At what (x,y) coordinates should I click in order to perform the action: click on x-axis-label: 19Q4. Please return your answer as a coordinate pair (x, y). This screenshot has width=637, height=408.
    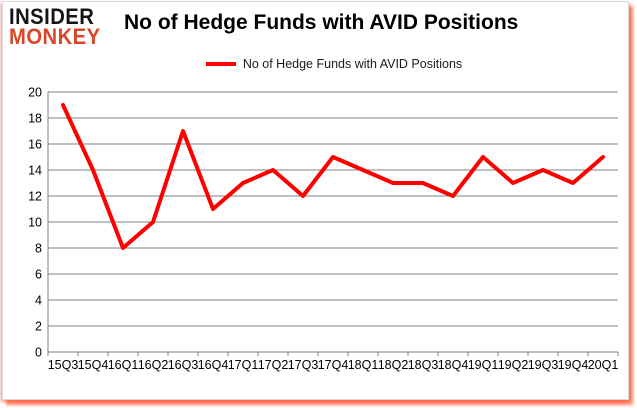
    Looking at the image, I should click on (573, 365).